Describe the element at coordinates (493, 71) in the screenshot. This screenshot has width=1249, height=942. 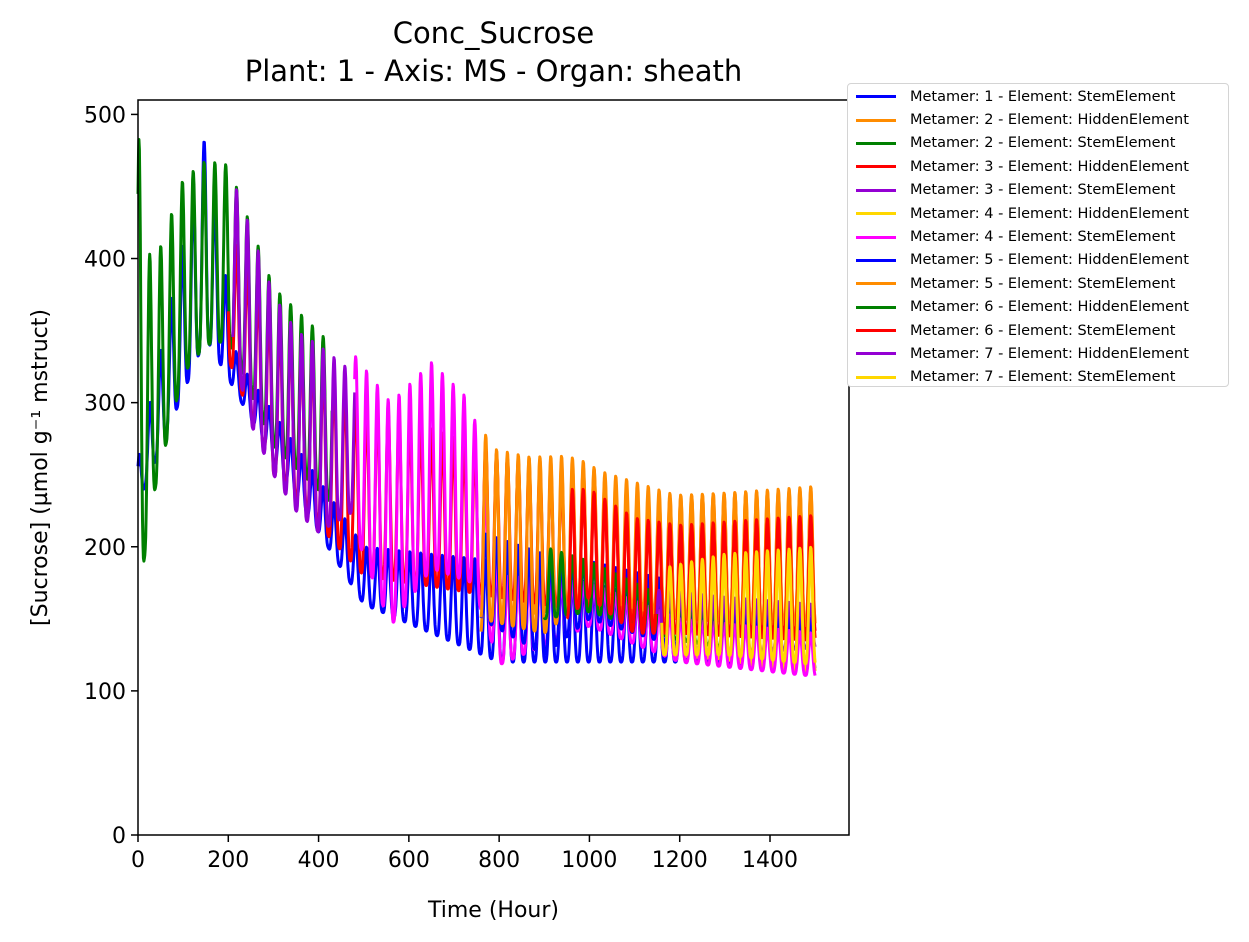
I see `chart-subtitle: Plant: 1 - Axis: MS - Organ: sheath` at that location.